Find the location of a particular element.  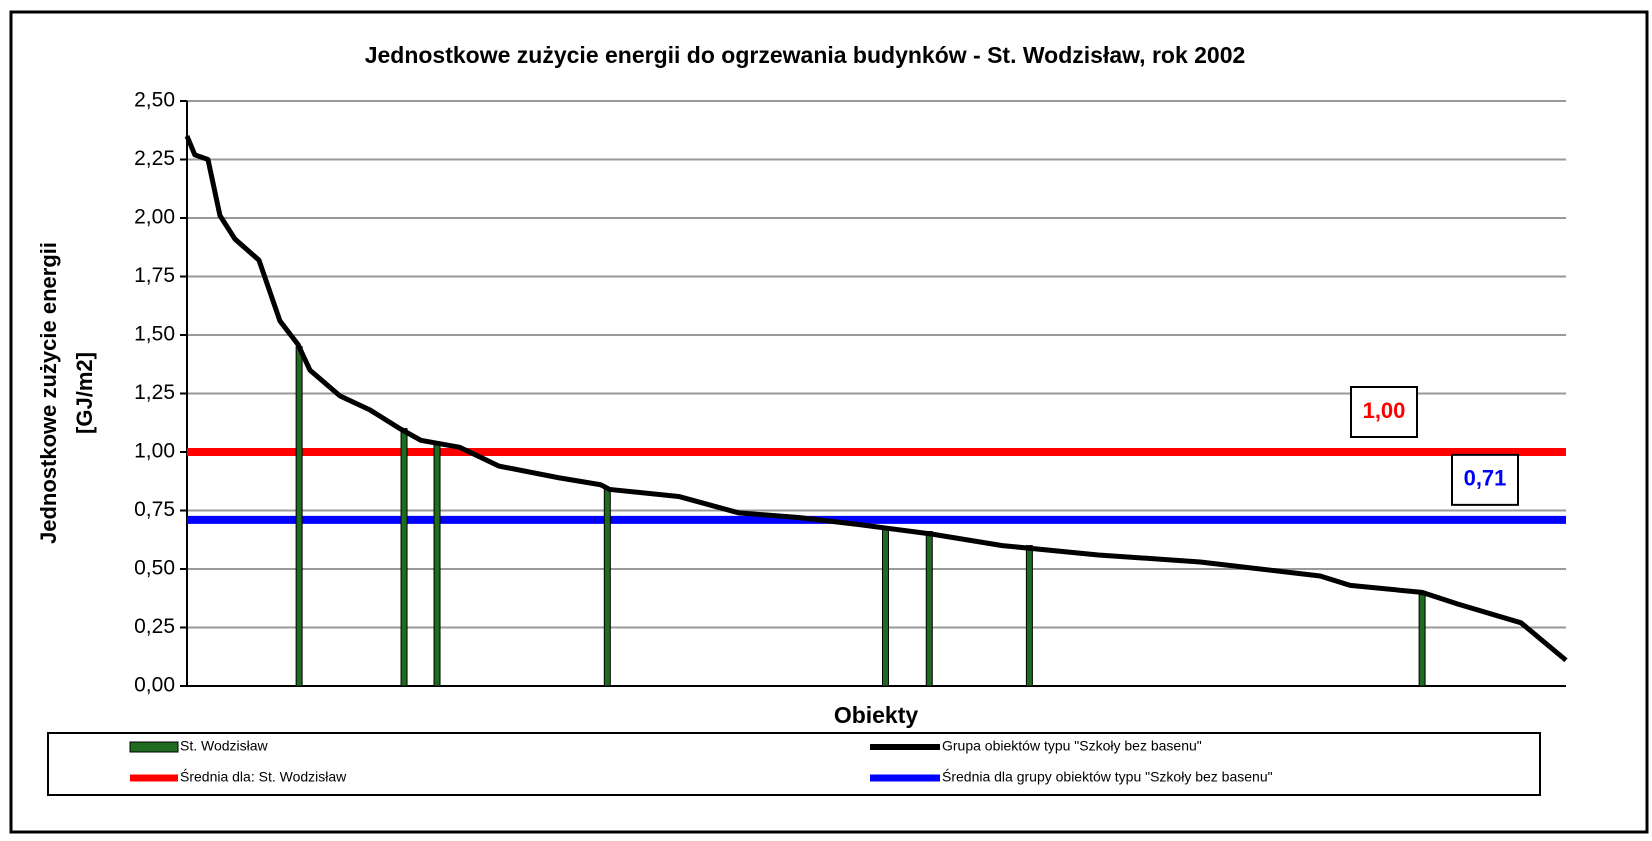

y-axis-label: [GJ/m2] is located at coordinates (84, 393).